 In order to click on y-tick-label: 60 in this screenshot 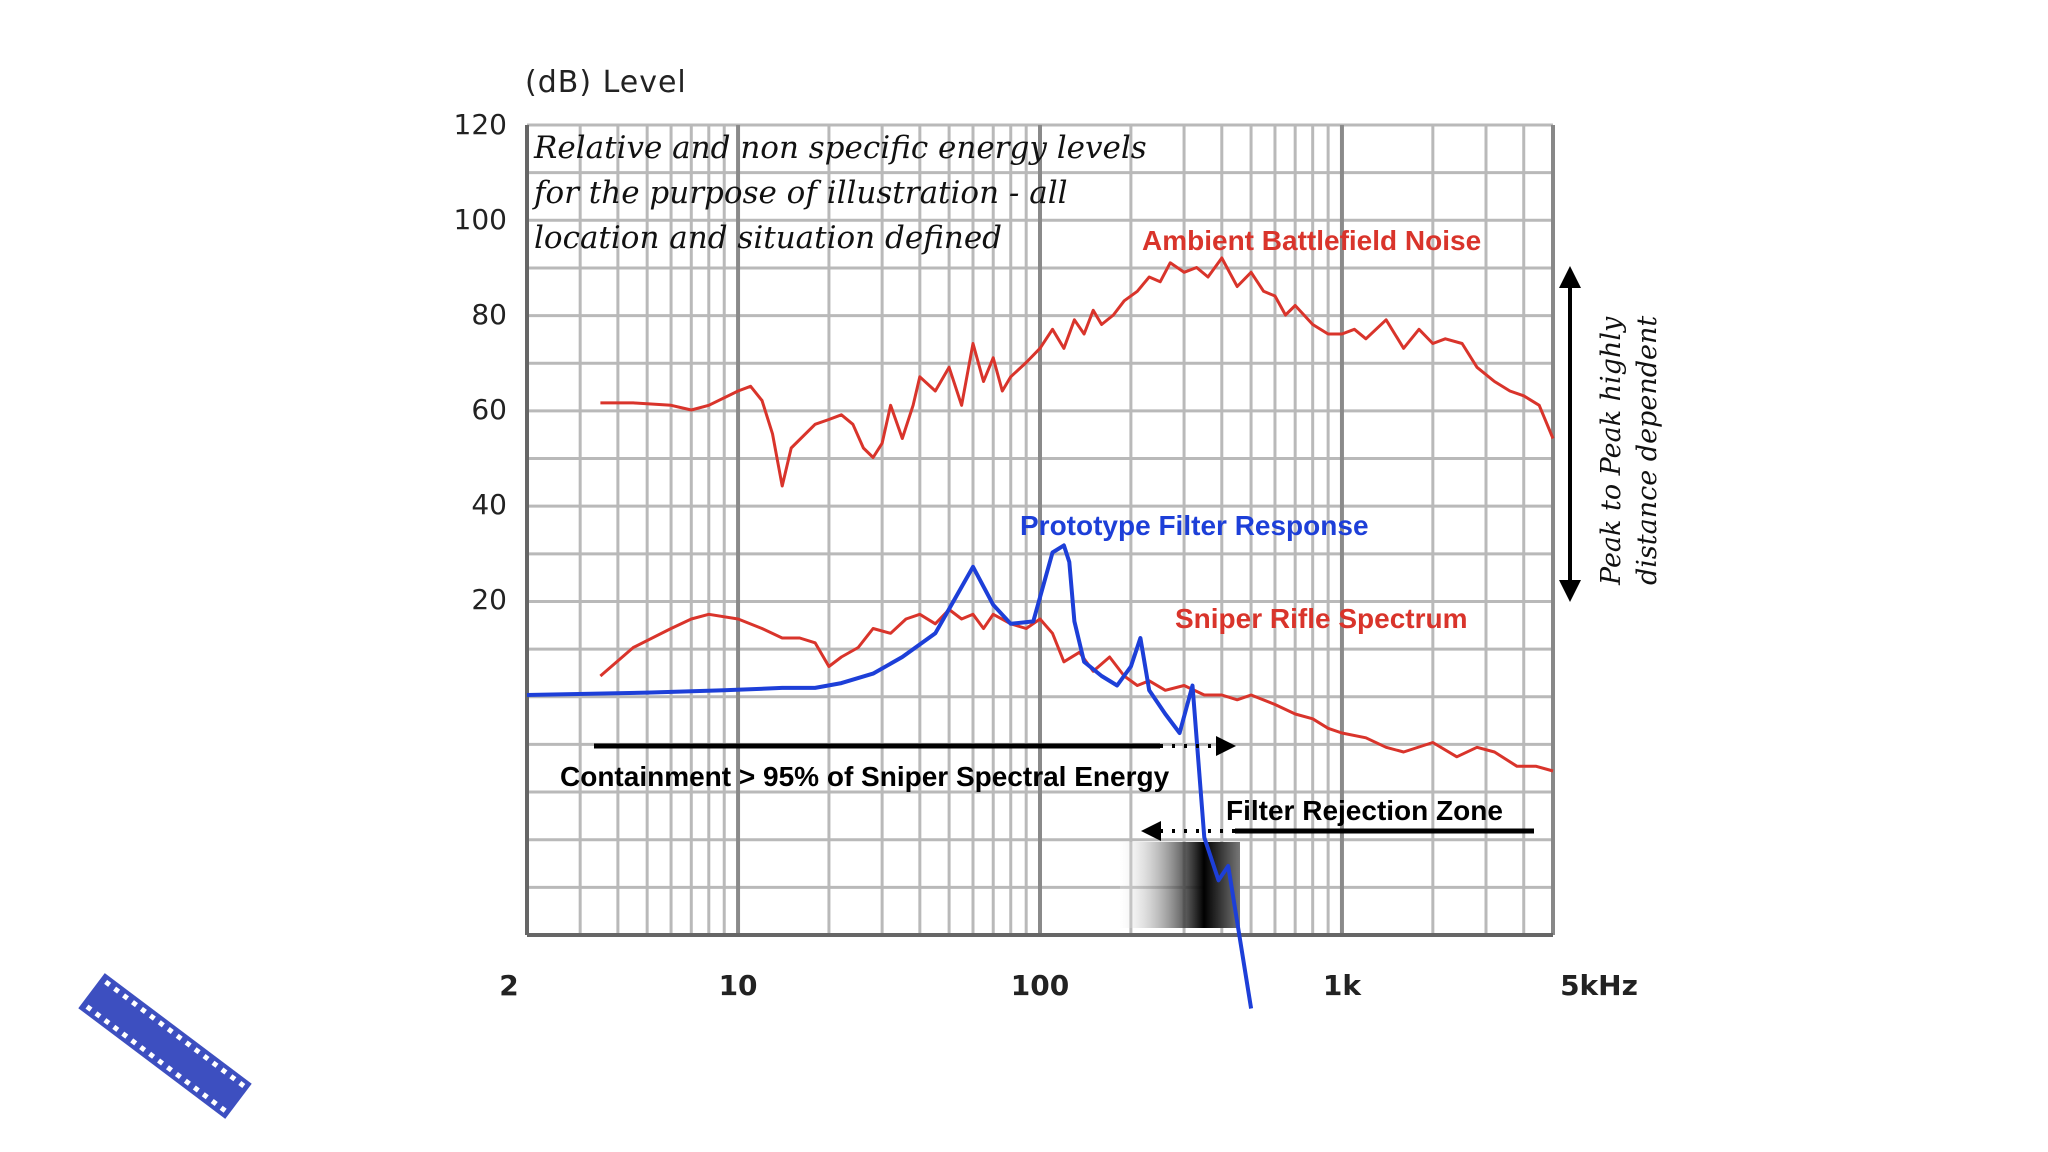, I will do `click(489, 409)`.